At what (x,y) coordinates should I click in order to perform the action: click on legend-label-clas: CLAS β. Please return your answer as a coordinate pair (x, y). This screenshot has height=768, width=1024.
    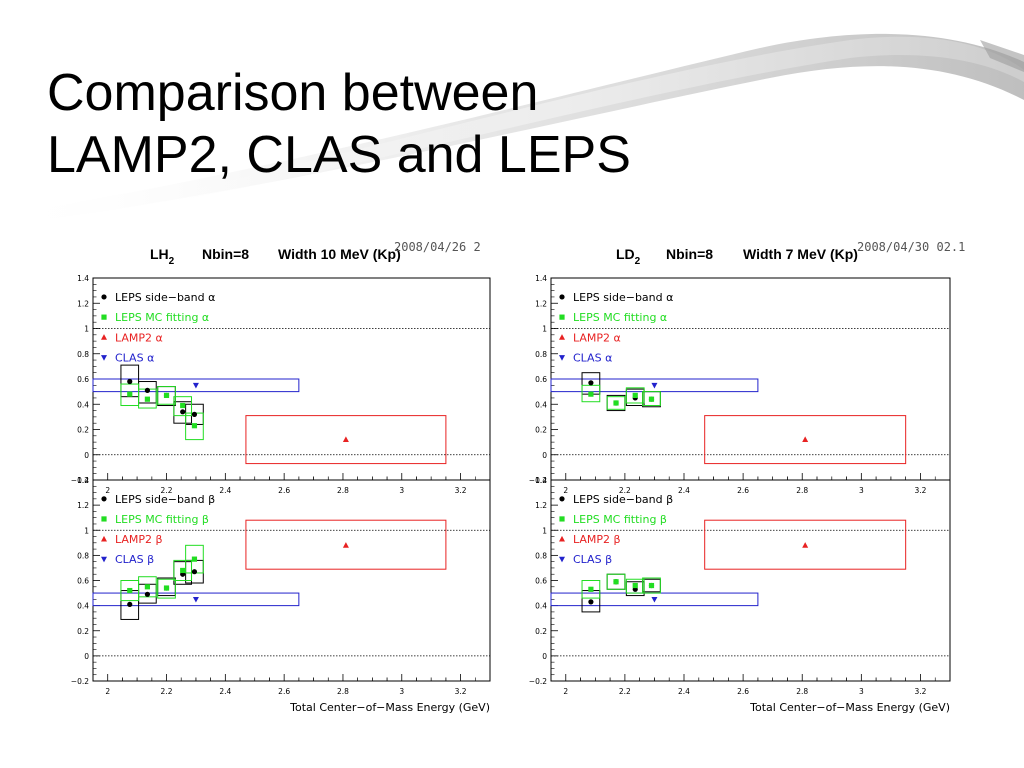
    Looking at the image, I should click on (592, 559).